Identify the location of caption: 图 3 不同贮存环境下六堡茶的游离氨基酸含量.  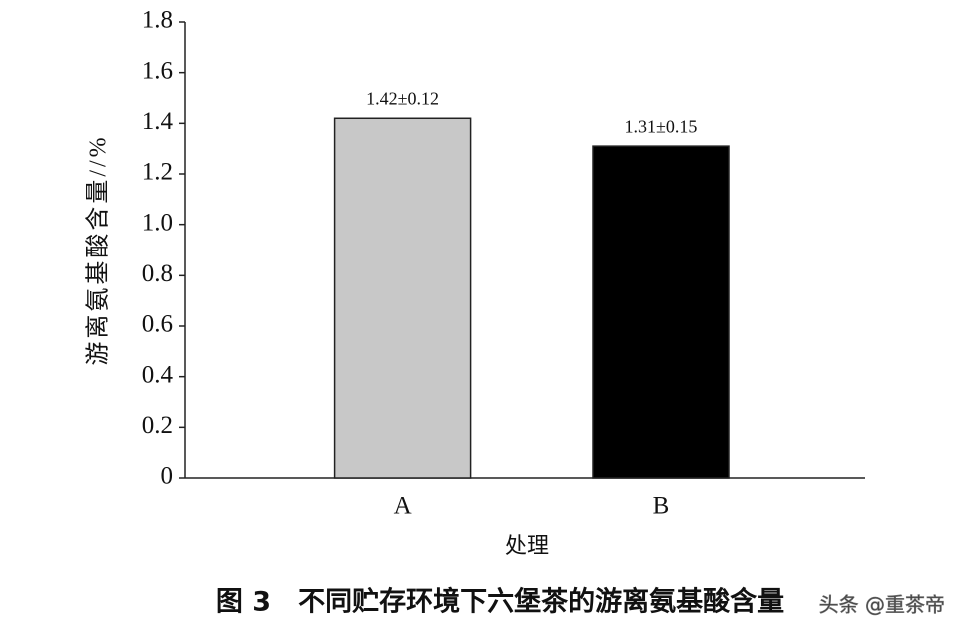
(500, 602).